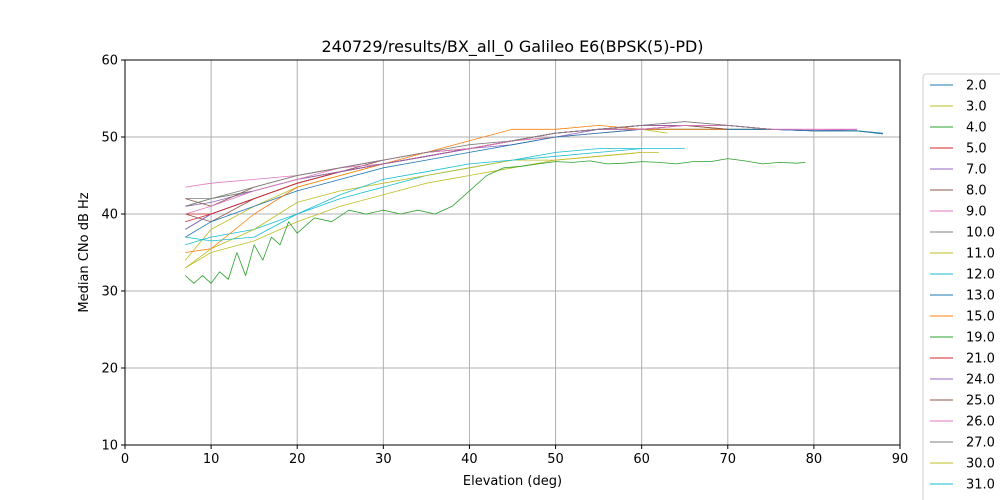 Image resolution: width=1000 pixels, height=500 pixels. I want to click on series-line-9.0, so click(521, 156).